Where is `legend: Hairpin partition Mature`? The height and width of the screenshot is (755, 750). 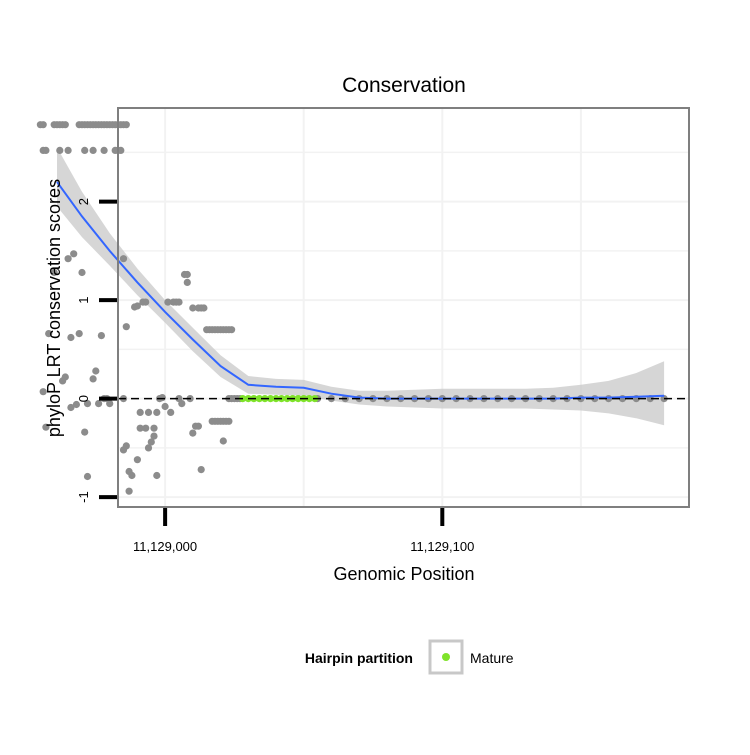
legend: Hairpin partition Mature is located at coordinates (409, 657).